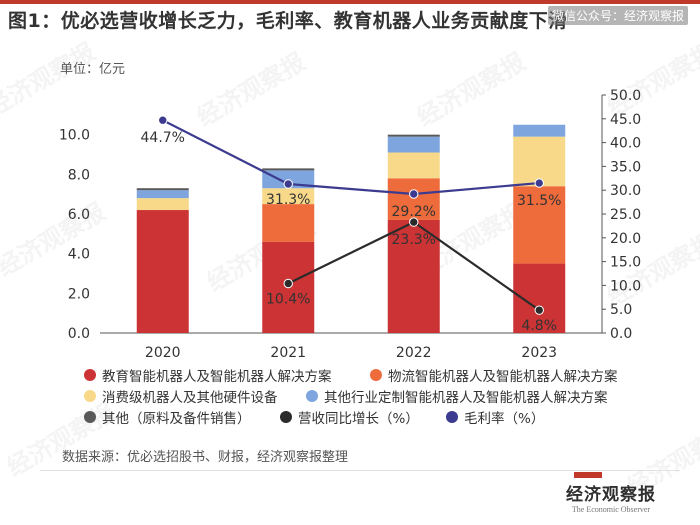  I want to click on x-axis-tick-label: 2023, so click(539, 352).